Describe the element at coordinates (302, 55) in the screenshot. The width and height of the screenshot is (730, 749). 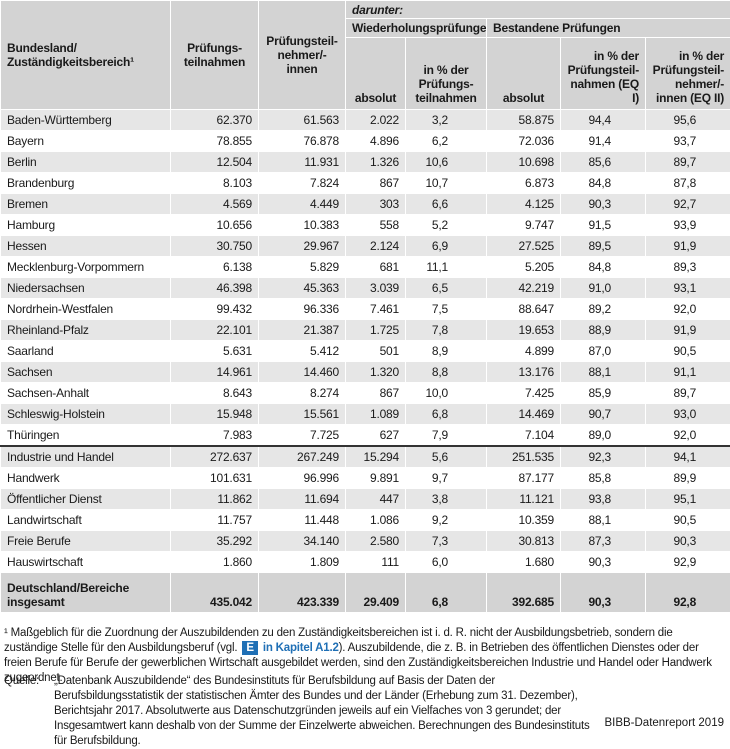
I see `header-cell: Prüfungsteil-nehmer/-innen` at that location.